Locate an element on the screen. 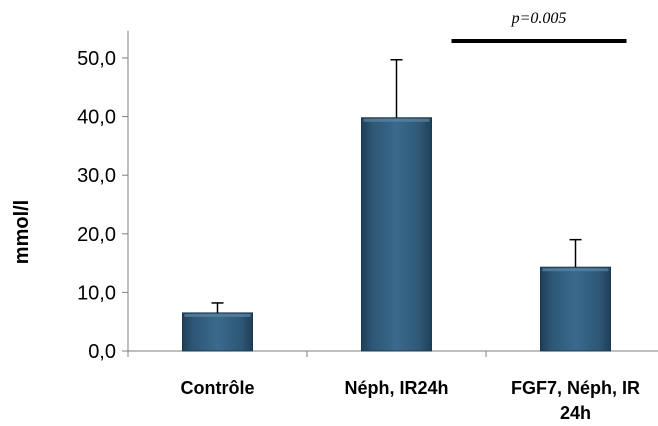  y-axis-label: mmol/l is located at coordinates (22, 232).